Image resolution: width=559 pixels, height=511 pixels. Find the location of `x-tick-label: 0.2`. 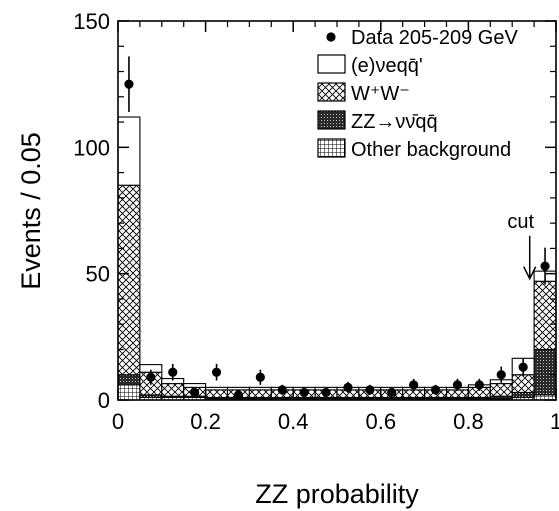

x-tick-label: 0.2 is located at coordinates (205, 421).